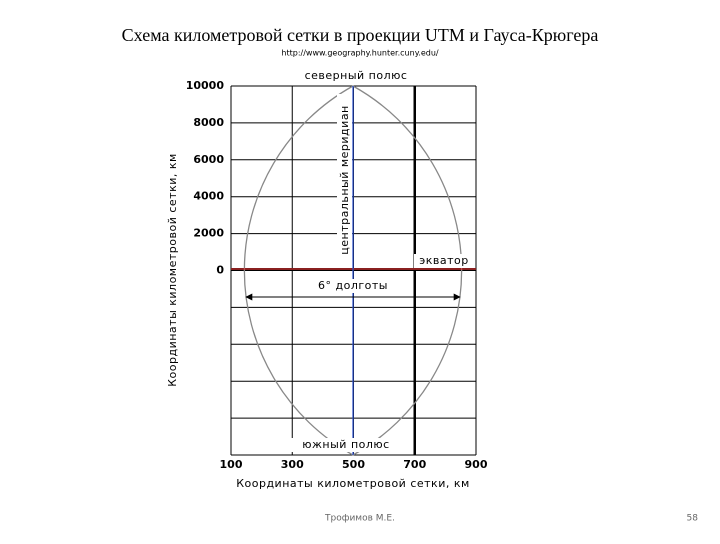 This screenshot has width=720, height=544. I want to click on page-number: 58, so click(693, 519).